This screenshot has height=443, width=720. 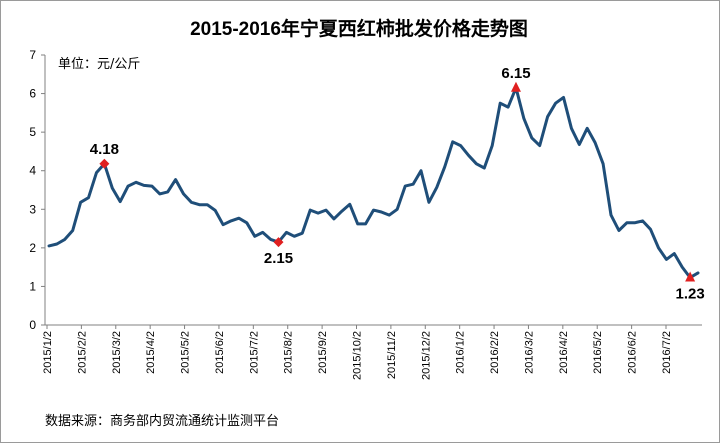 I want to click on x-tick-label: 2016/1/2, so click(x=461, y=352).